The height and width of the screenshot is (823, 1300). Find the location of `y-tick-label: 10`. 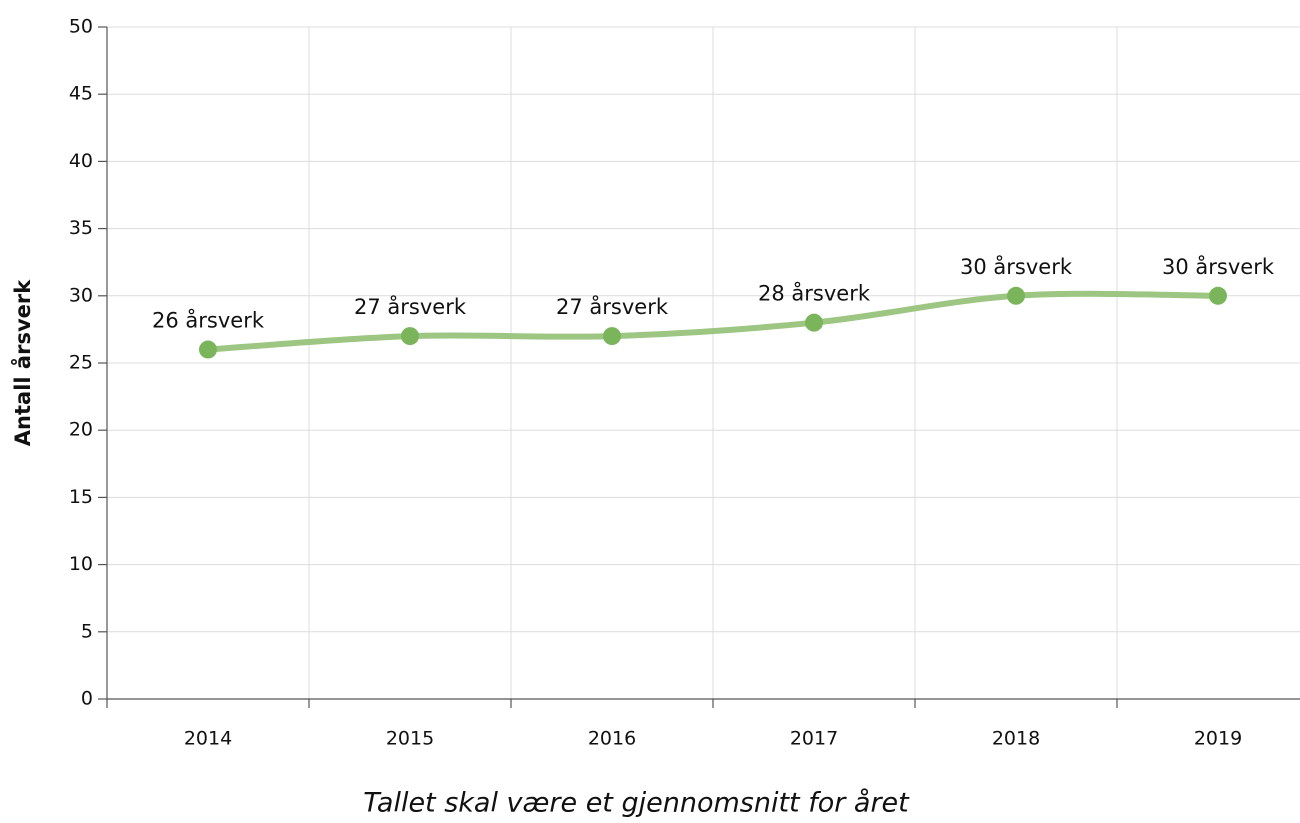

y-tick-label: 10 is located at coordinates (81, 564).